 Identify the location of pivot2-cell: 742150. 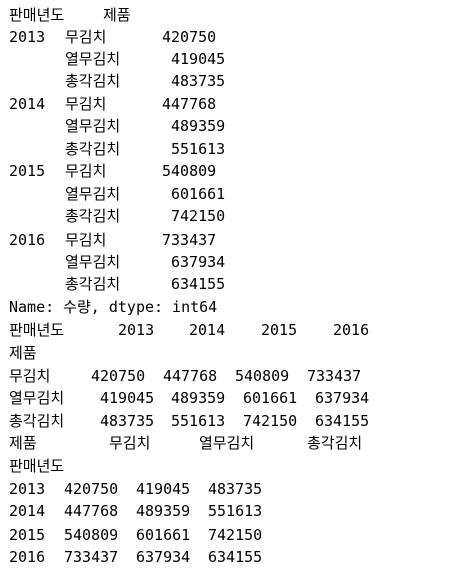
(235, 535).